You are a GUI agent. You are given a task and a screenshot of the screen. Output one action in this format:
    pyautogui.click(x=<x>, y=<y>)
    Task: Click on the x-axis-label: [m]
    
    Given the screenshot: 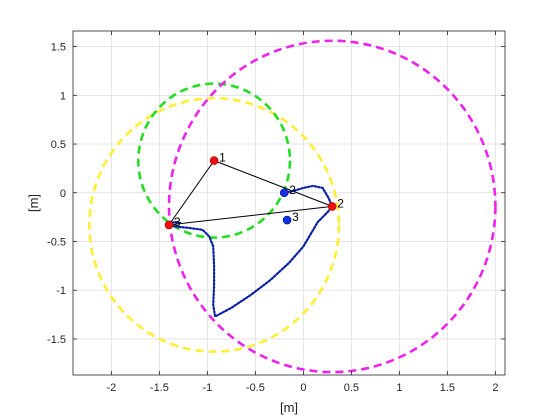 What is the action you would take?
    pyautogui.click(x=289, y=407)
    